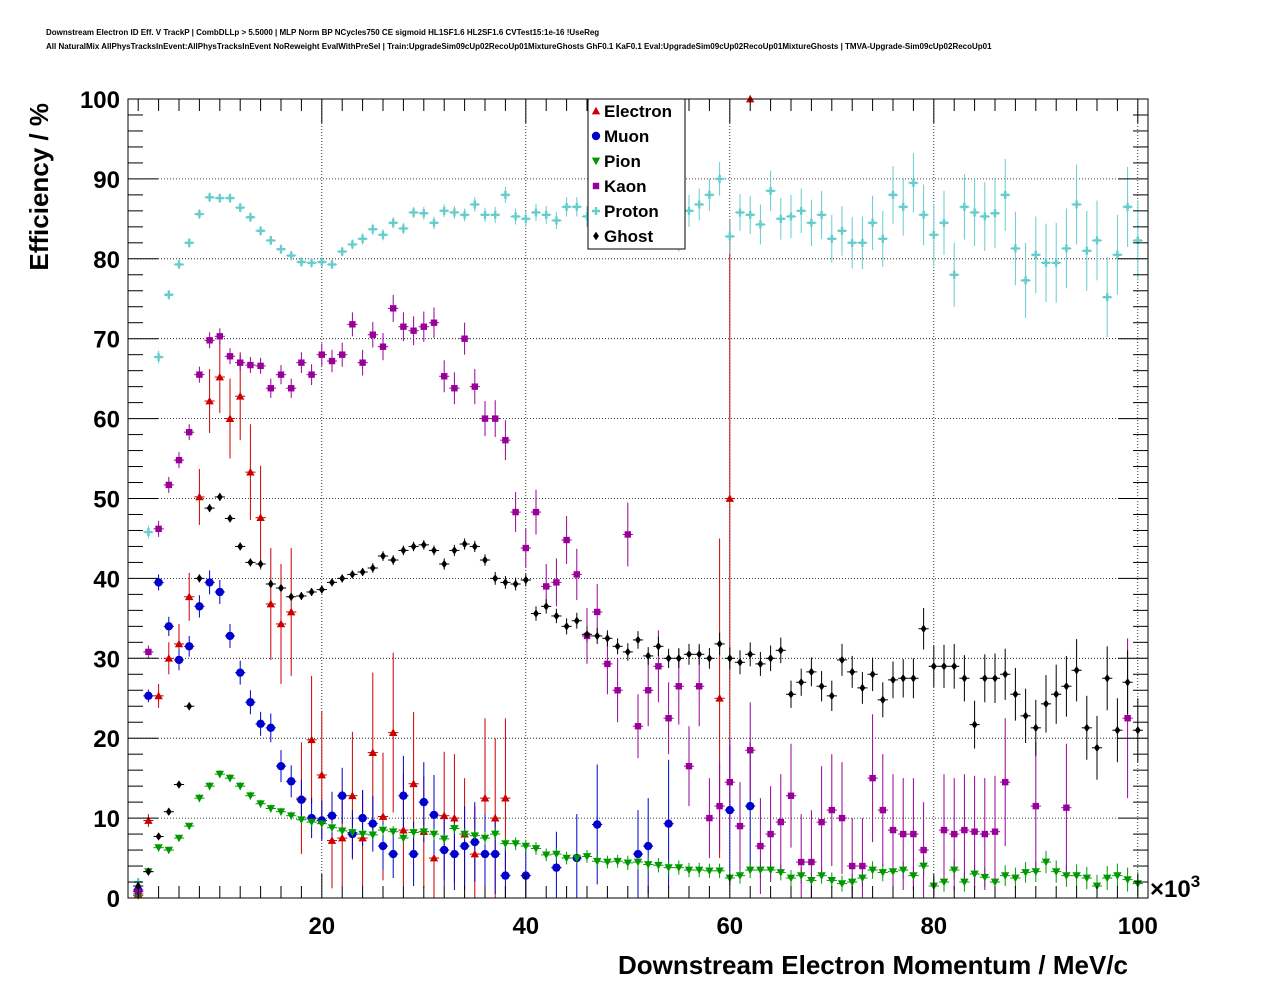 The width and height of the screenshot is (1276, 996). I want to click on y-tick-label: 40, so click(106, 579).